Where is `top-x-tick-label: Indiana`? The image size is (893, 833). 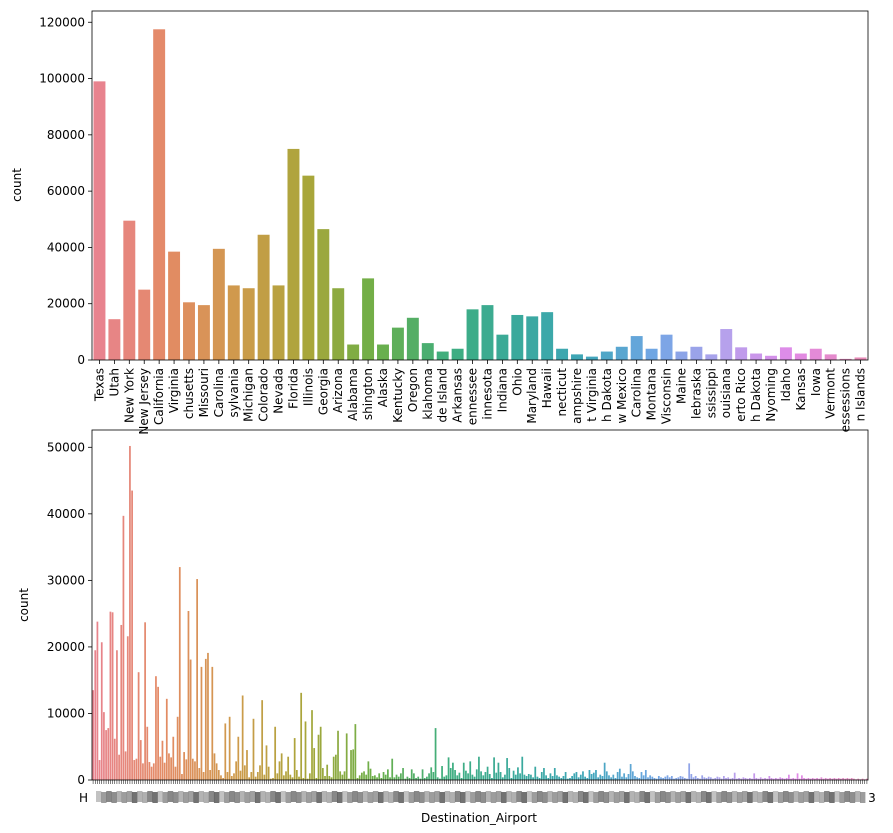
top-x-tick-label: Indiana is located at coordinates (502, 390).